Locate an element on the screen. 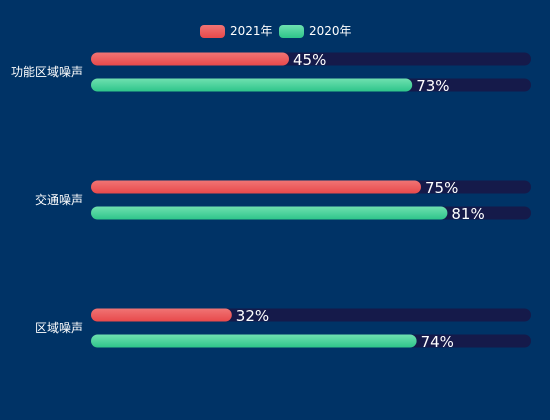 This screenshot has height=420, width=550. bar-value-label: 45% is located at coordinates (309, 60).